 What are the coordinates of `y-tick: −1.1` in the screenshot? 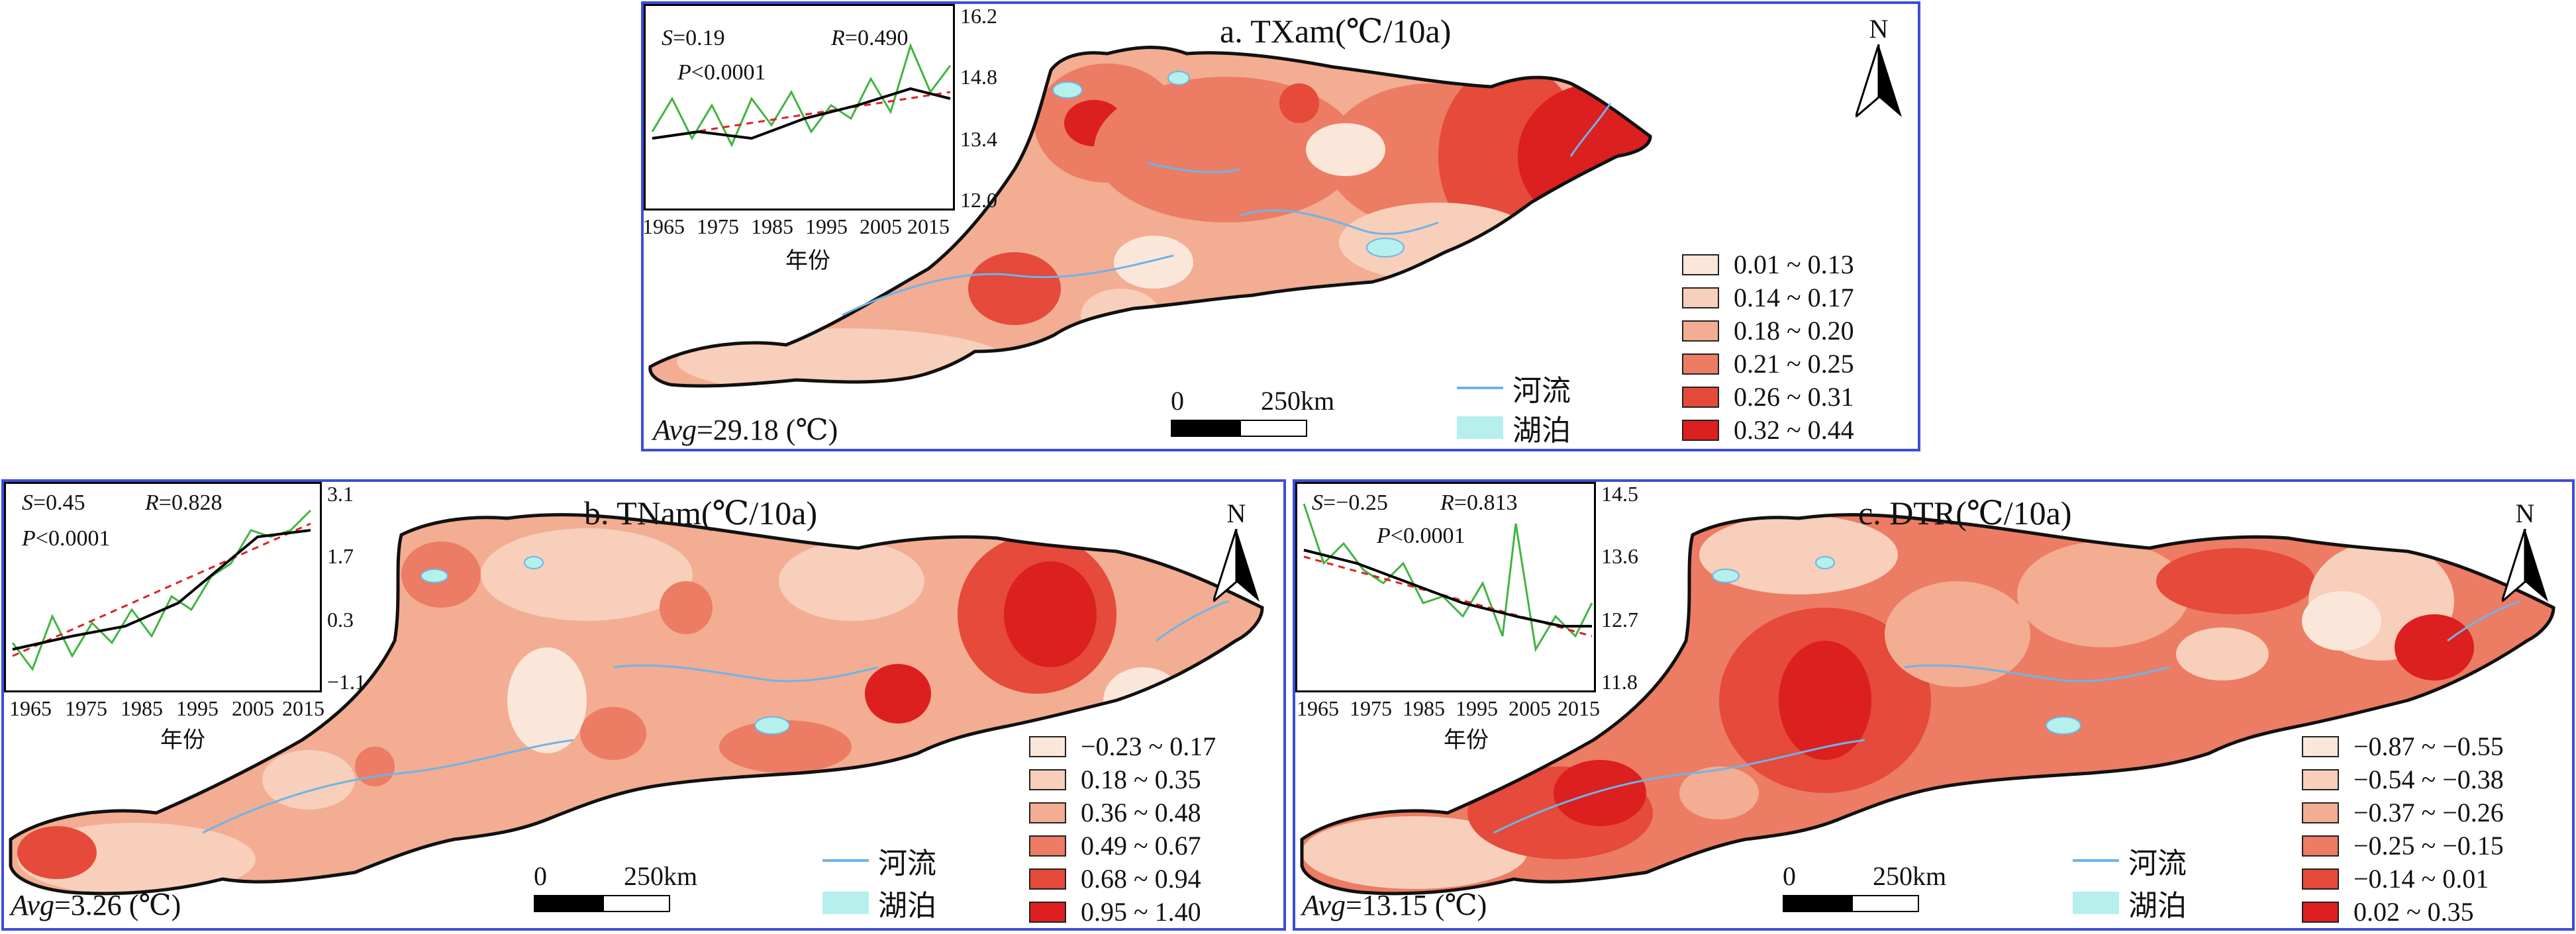 It's located at (346, 682).